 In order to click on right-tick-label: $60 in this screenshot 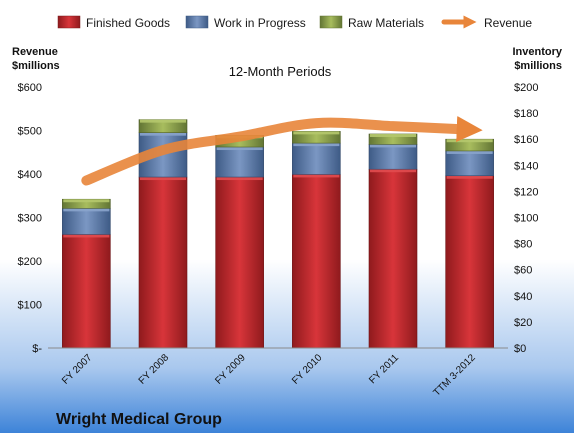, I will do `click(523, 271)`.